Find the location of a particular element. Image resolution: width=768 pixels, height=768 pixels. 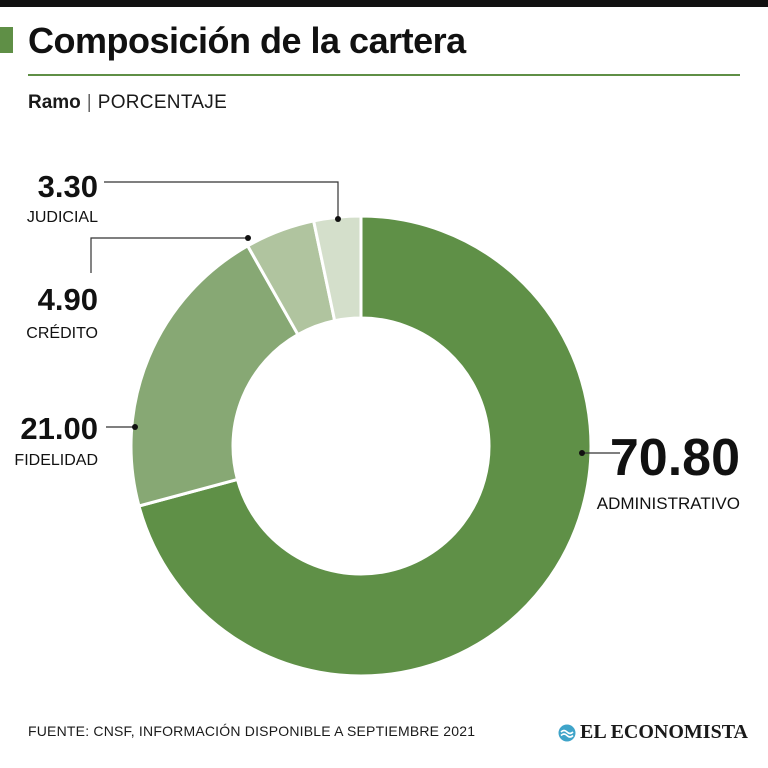

leader-dot-credito is located at coordinates (248, 238).